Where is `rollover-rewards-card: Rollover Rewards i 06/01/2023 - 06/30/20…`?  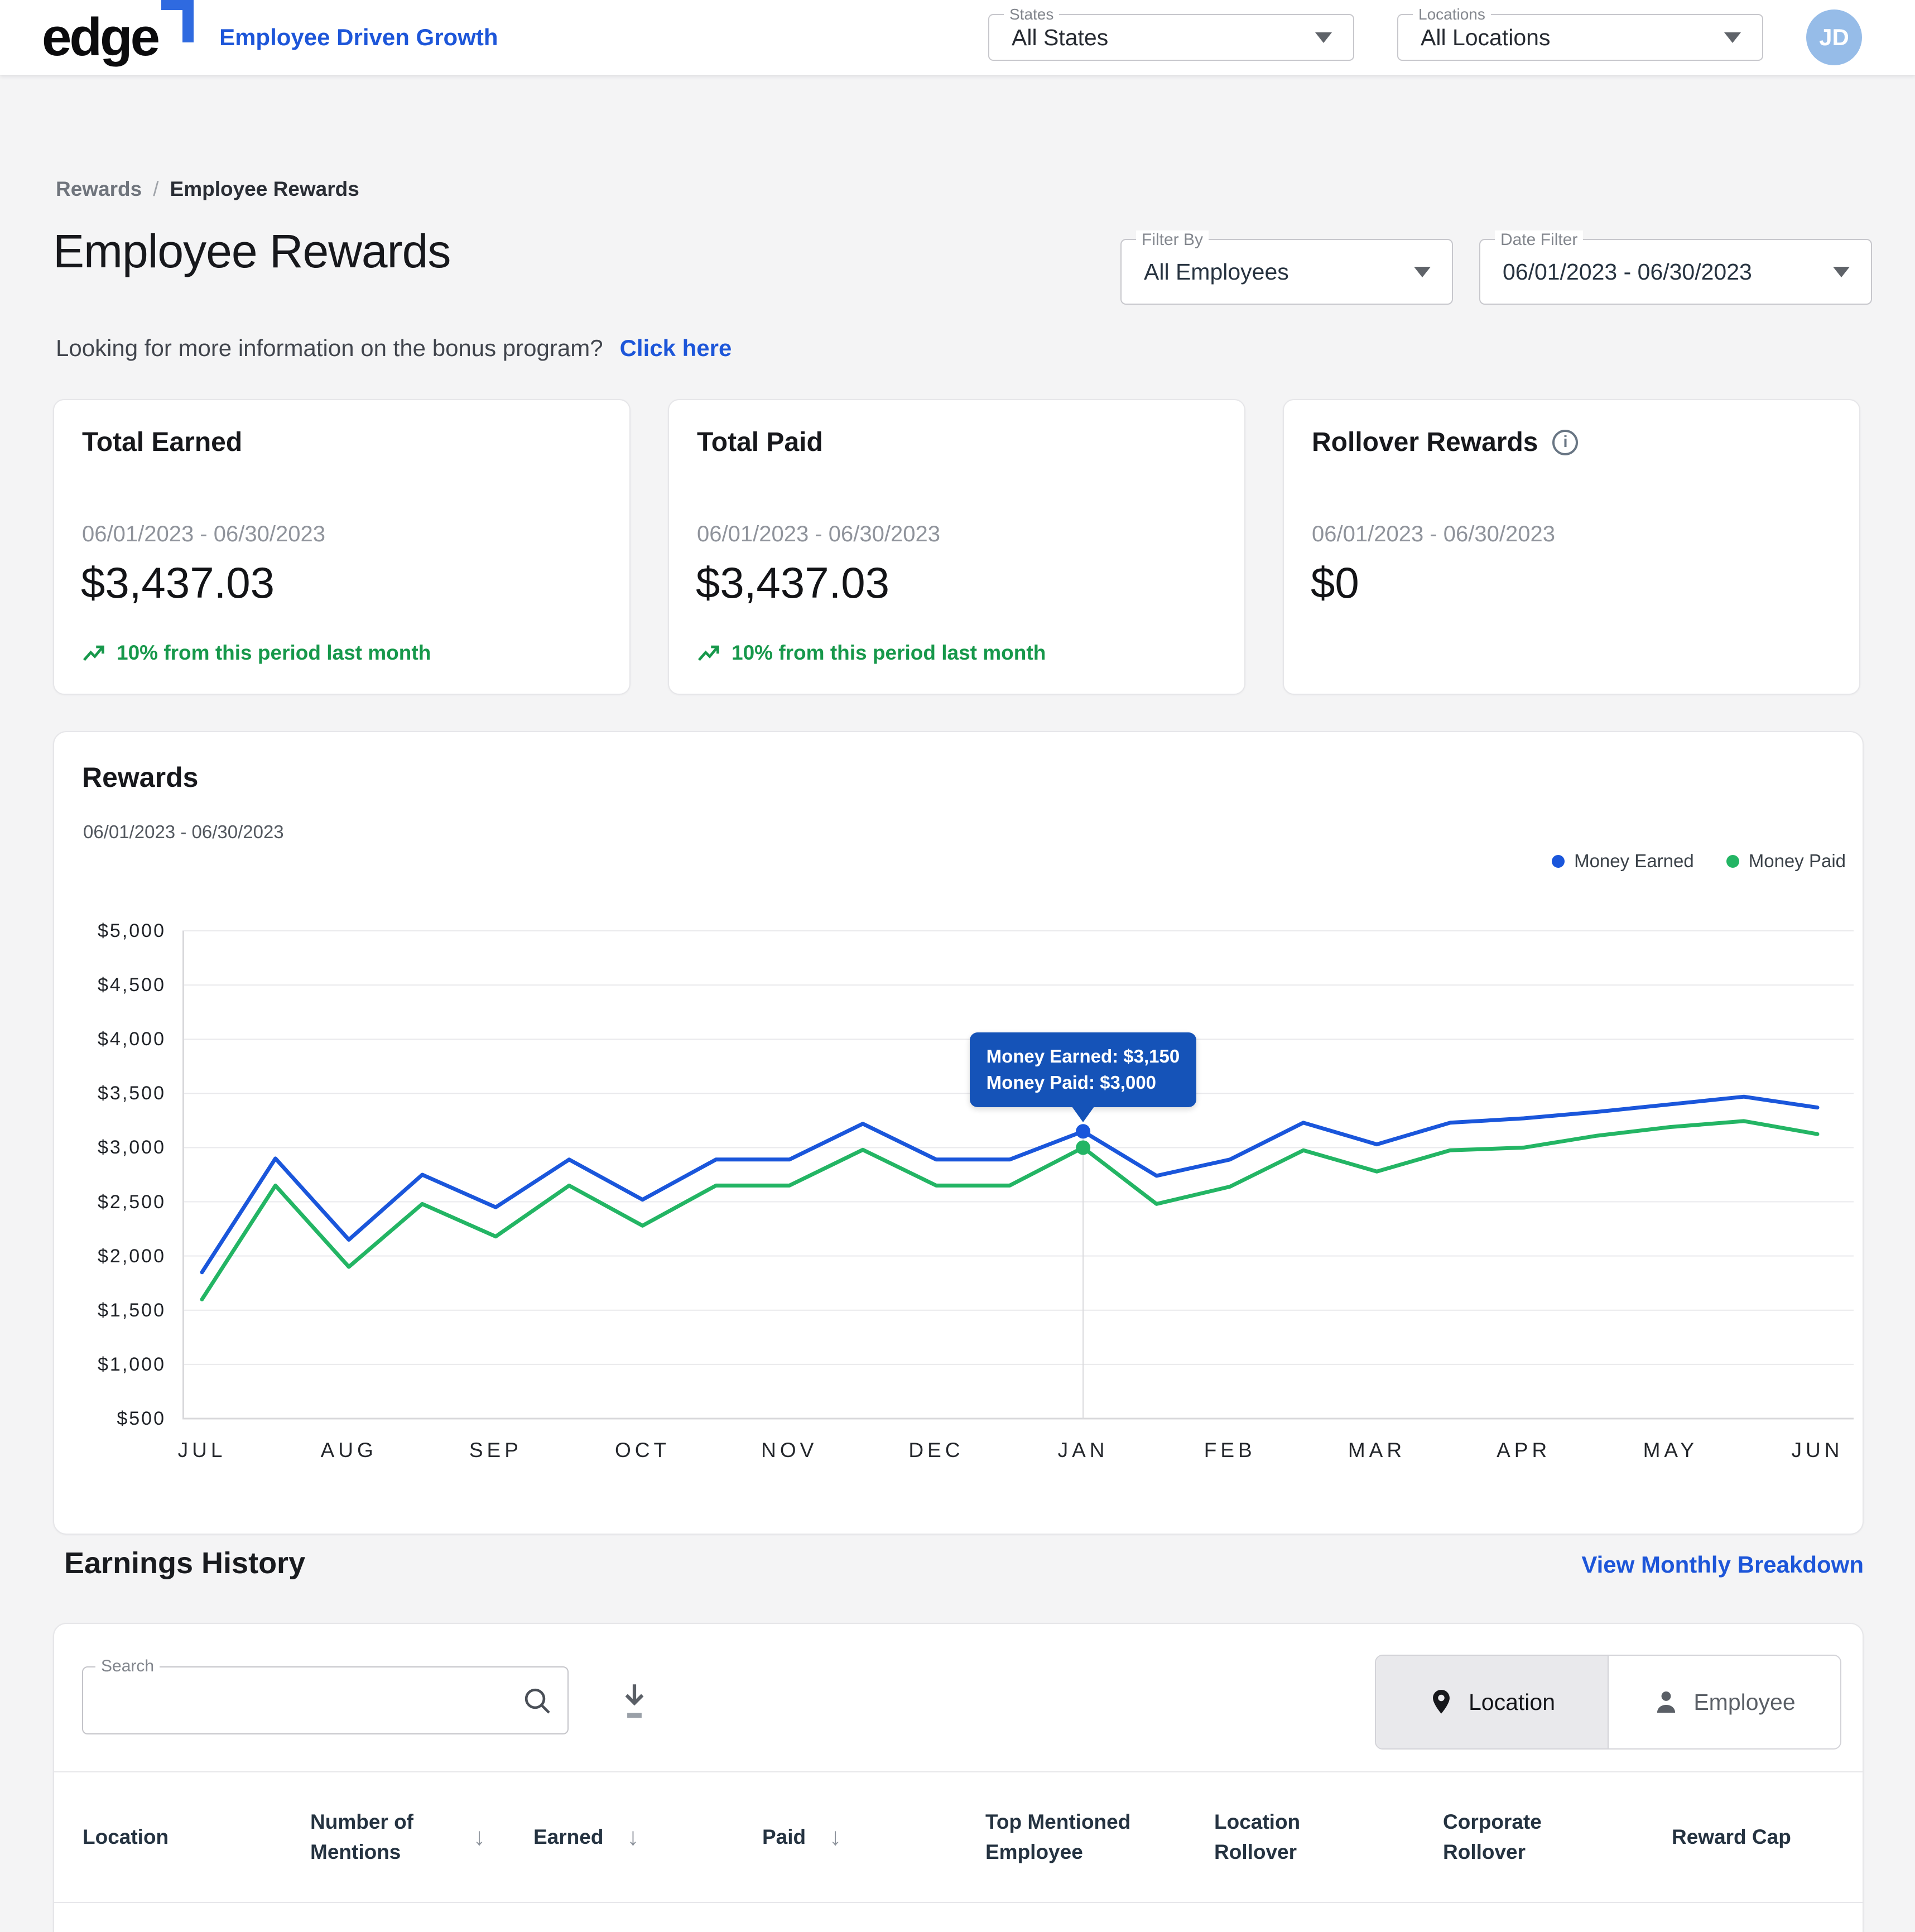 rollover-rewards-card: Rollover Rewards i 06/01/2023 - 06/30/20… is located at coordinates (1571, 547).